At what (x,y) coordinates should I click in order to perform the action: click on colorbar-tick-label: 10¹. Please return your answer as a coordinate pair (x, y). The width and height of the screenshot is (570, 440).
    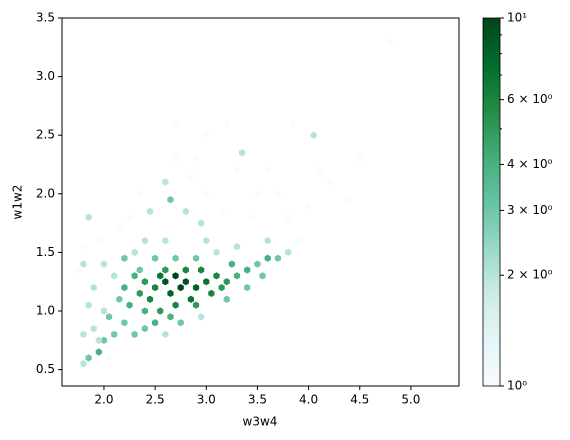
    Looking at the image, I should click on (517, 18).